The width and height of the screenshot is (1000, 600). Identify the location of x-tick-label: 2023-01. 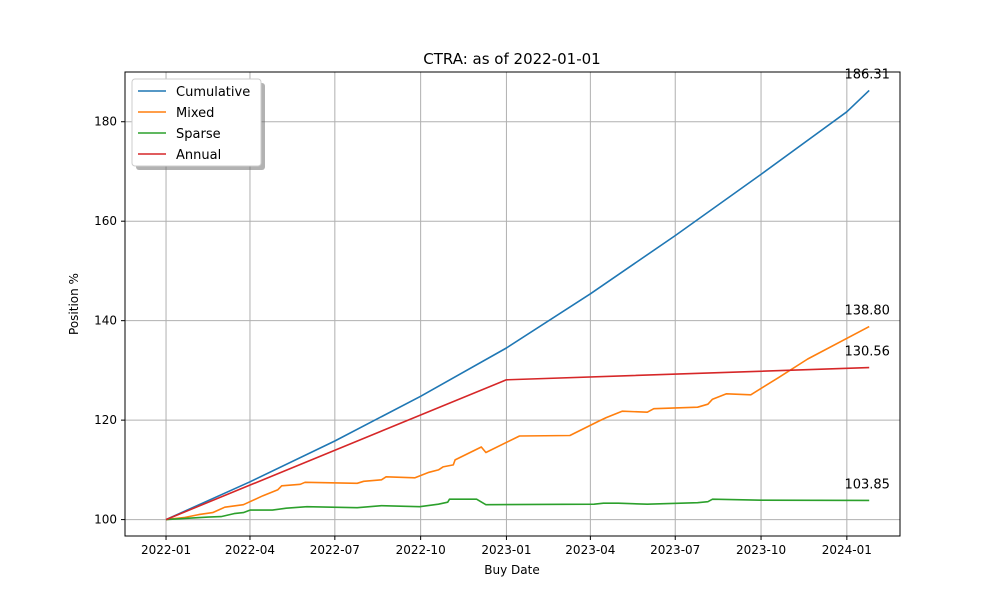
(506, 550).